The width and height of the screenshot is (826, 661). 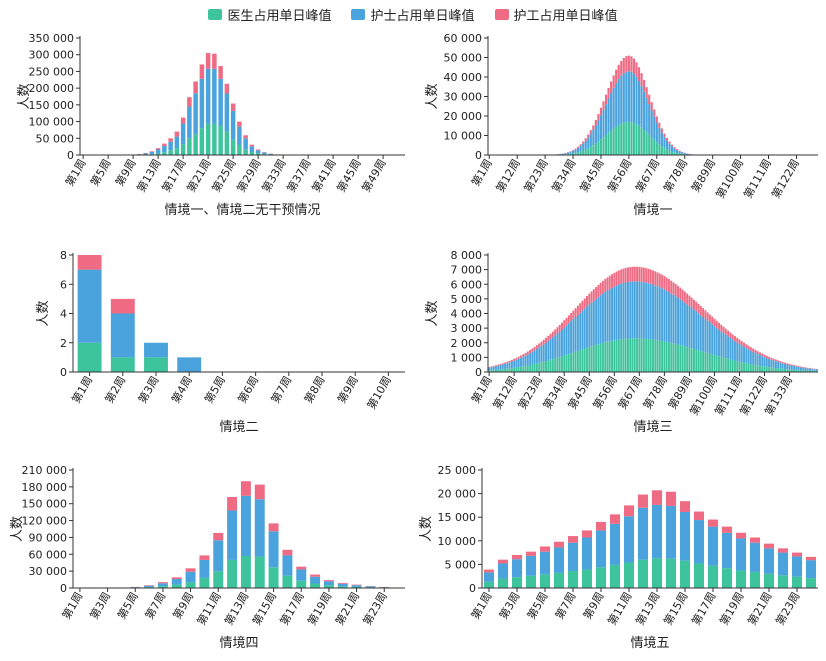 What do you see at coordinates (457, 541) in the screenshot?
I see `y-tick-label: 10 000` at bounding box center [457, 541].